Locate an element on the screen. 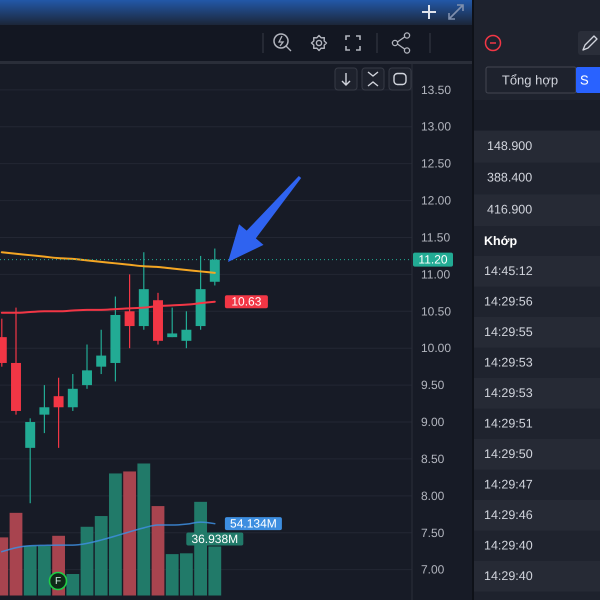 Image resolution: width=600 pixels, height=600 pixels. y-tick-label: 9.00 is located at coordinates (433, 422).